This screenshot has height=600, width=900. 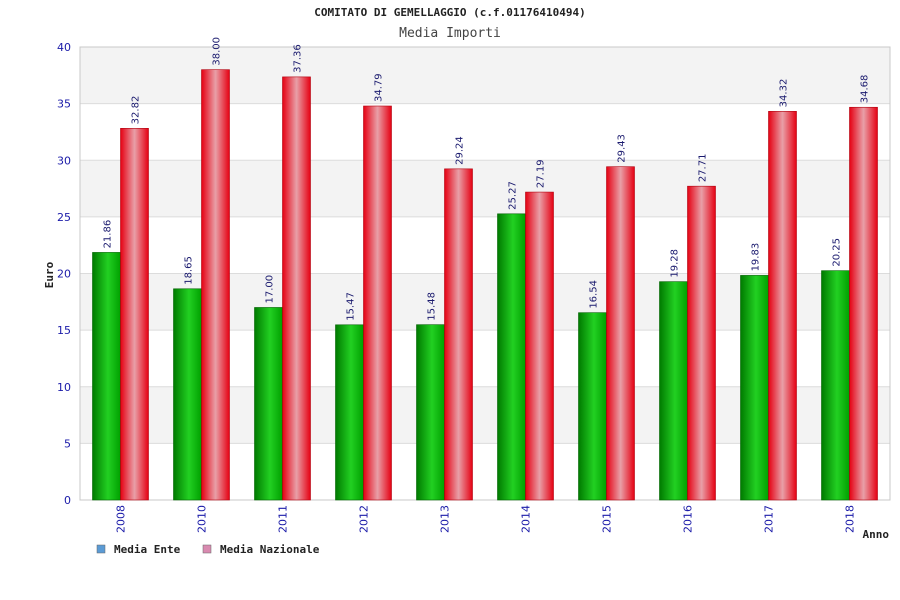 I want to click on y-axis-ticks: 0 5 10 15 20 25 30 35 40, so click(x=64, y=274).